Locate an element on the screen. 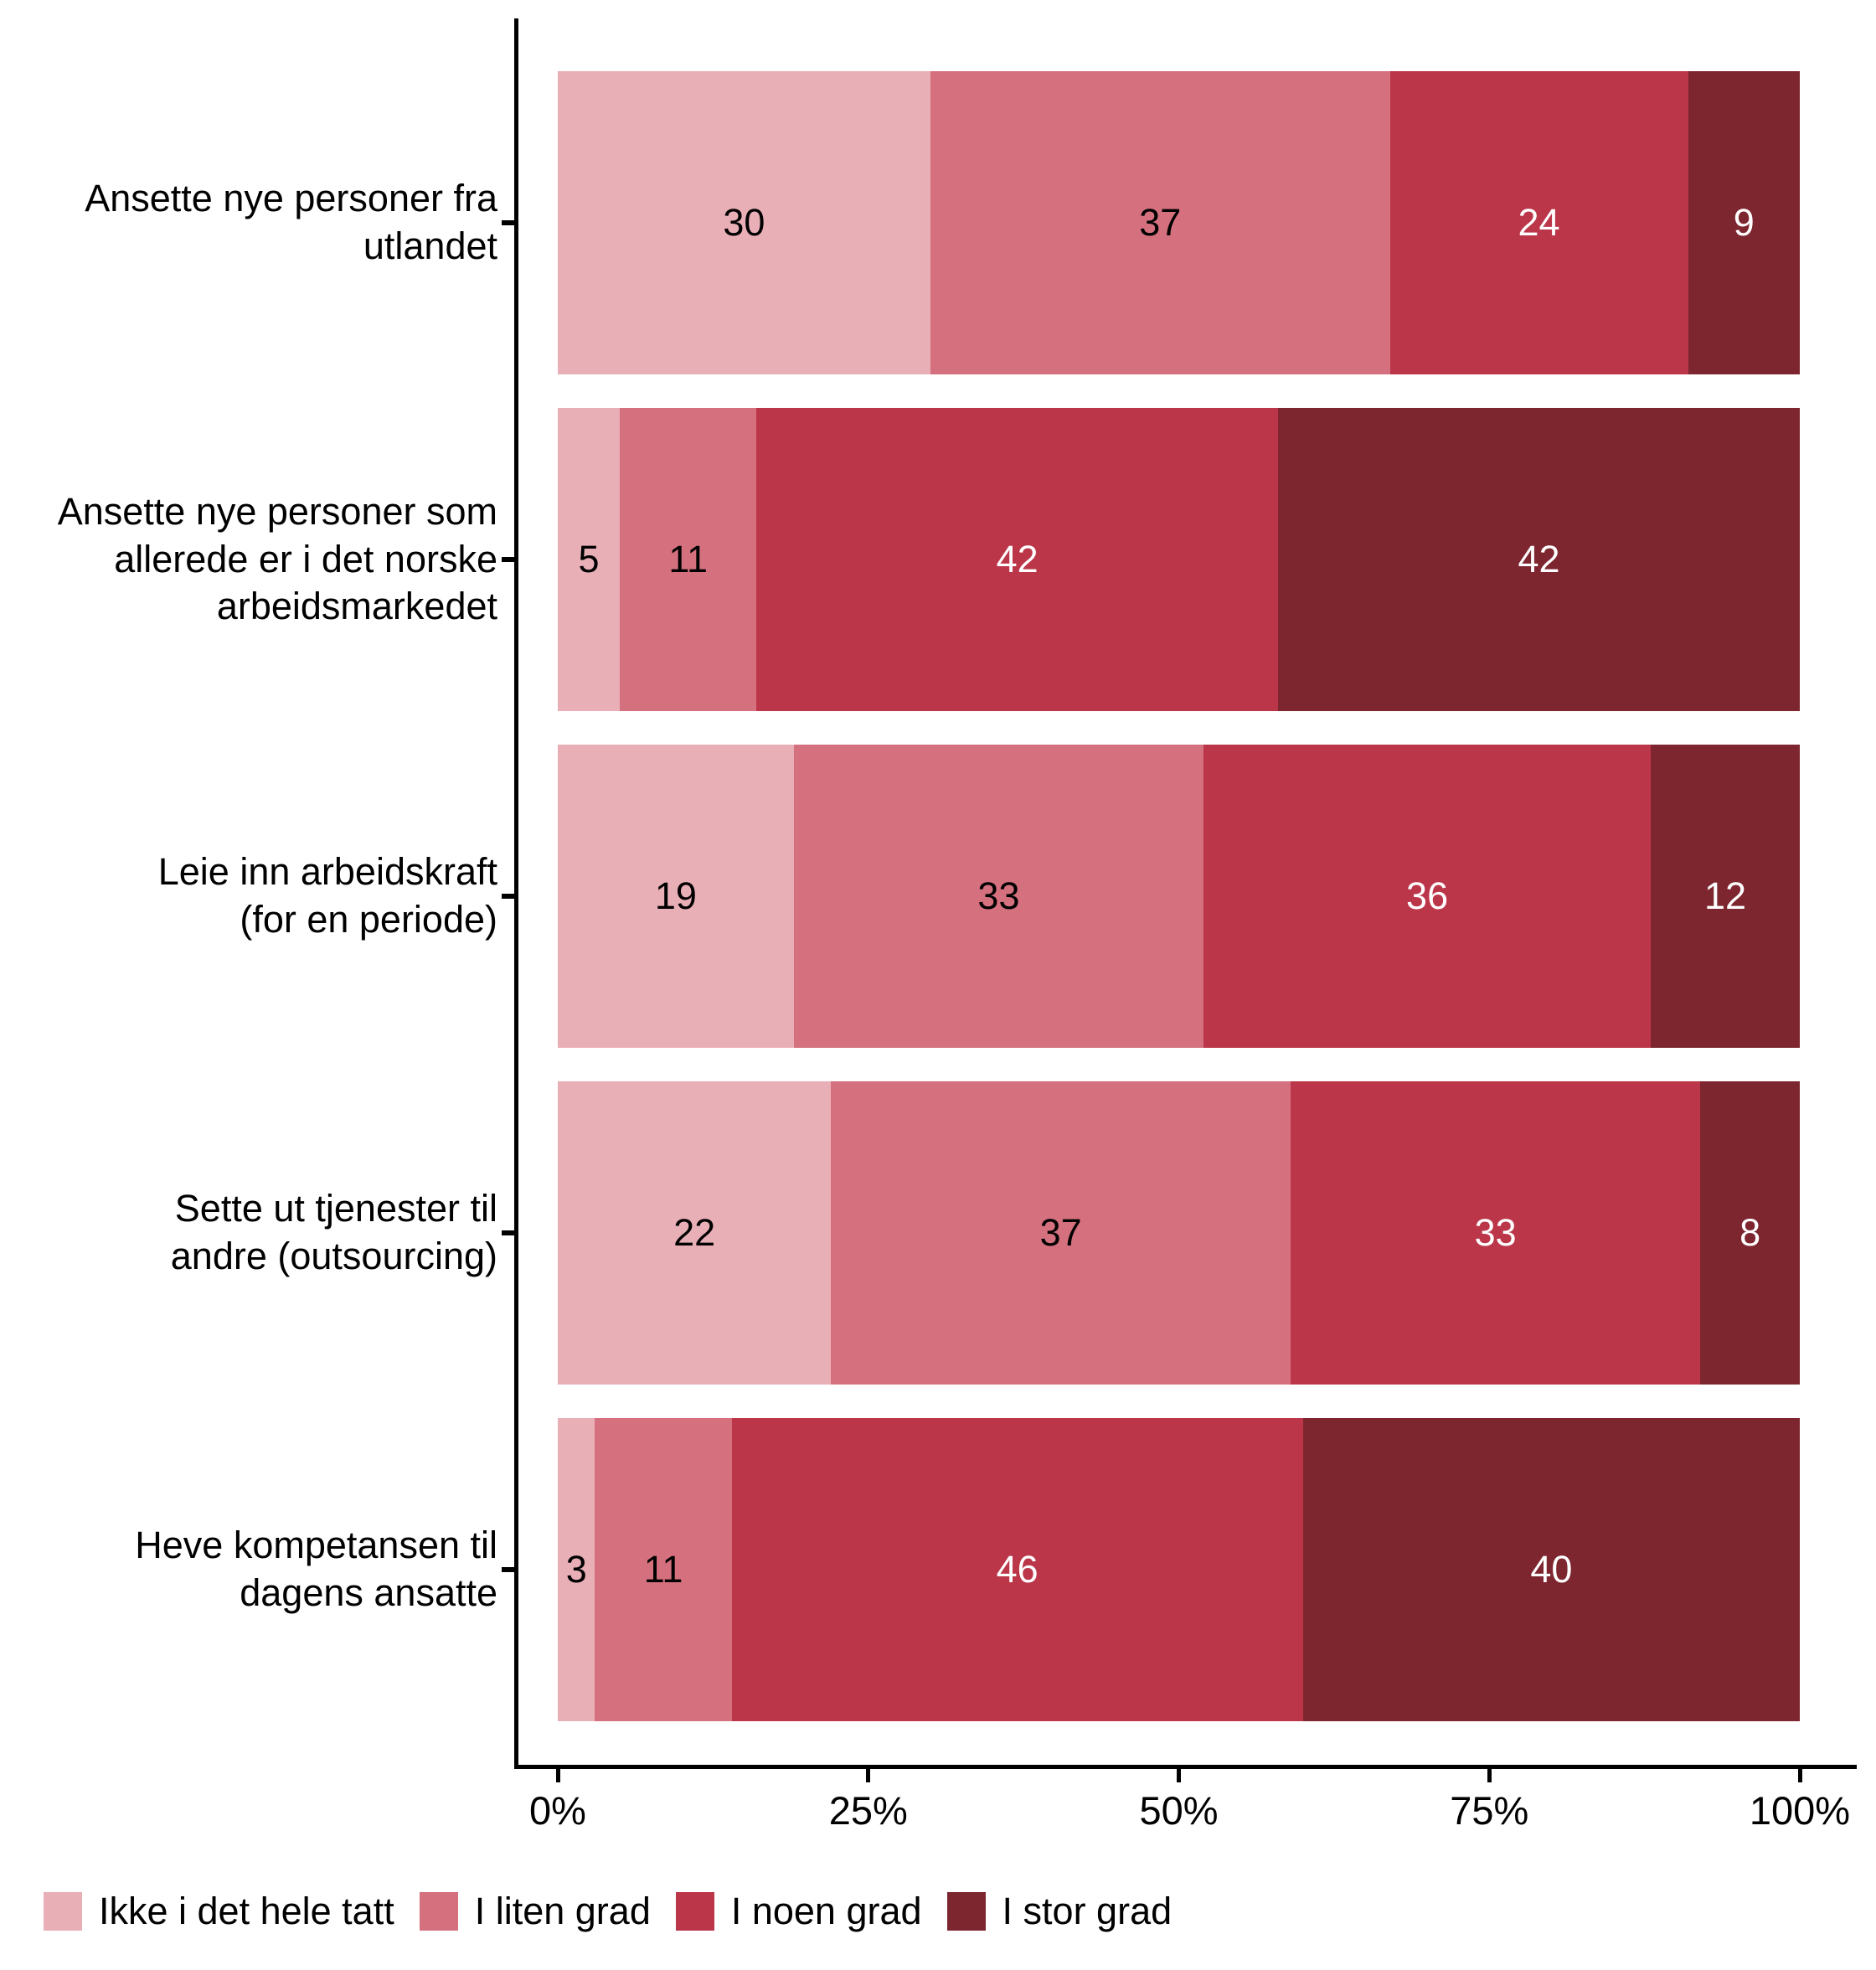 Image resolution: width=1876 pixels, height=1970 pixels. x-axis-tick-label: 75% is located at coordinates (1489, 1810).